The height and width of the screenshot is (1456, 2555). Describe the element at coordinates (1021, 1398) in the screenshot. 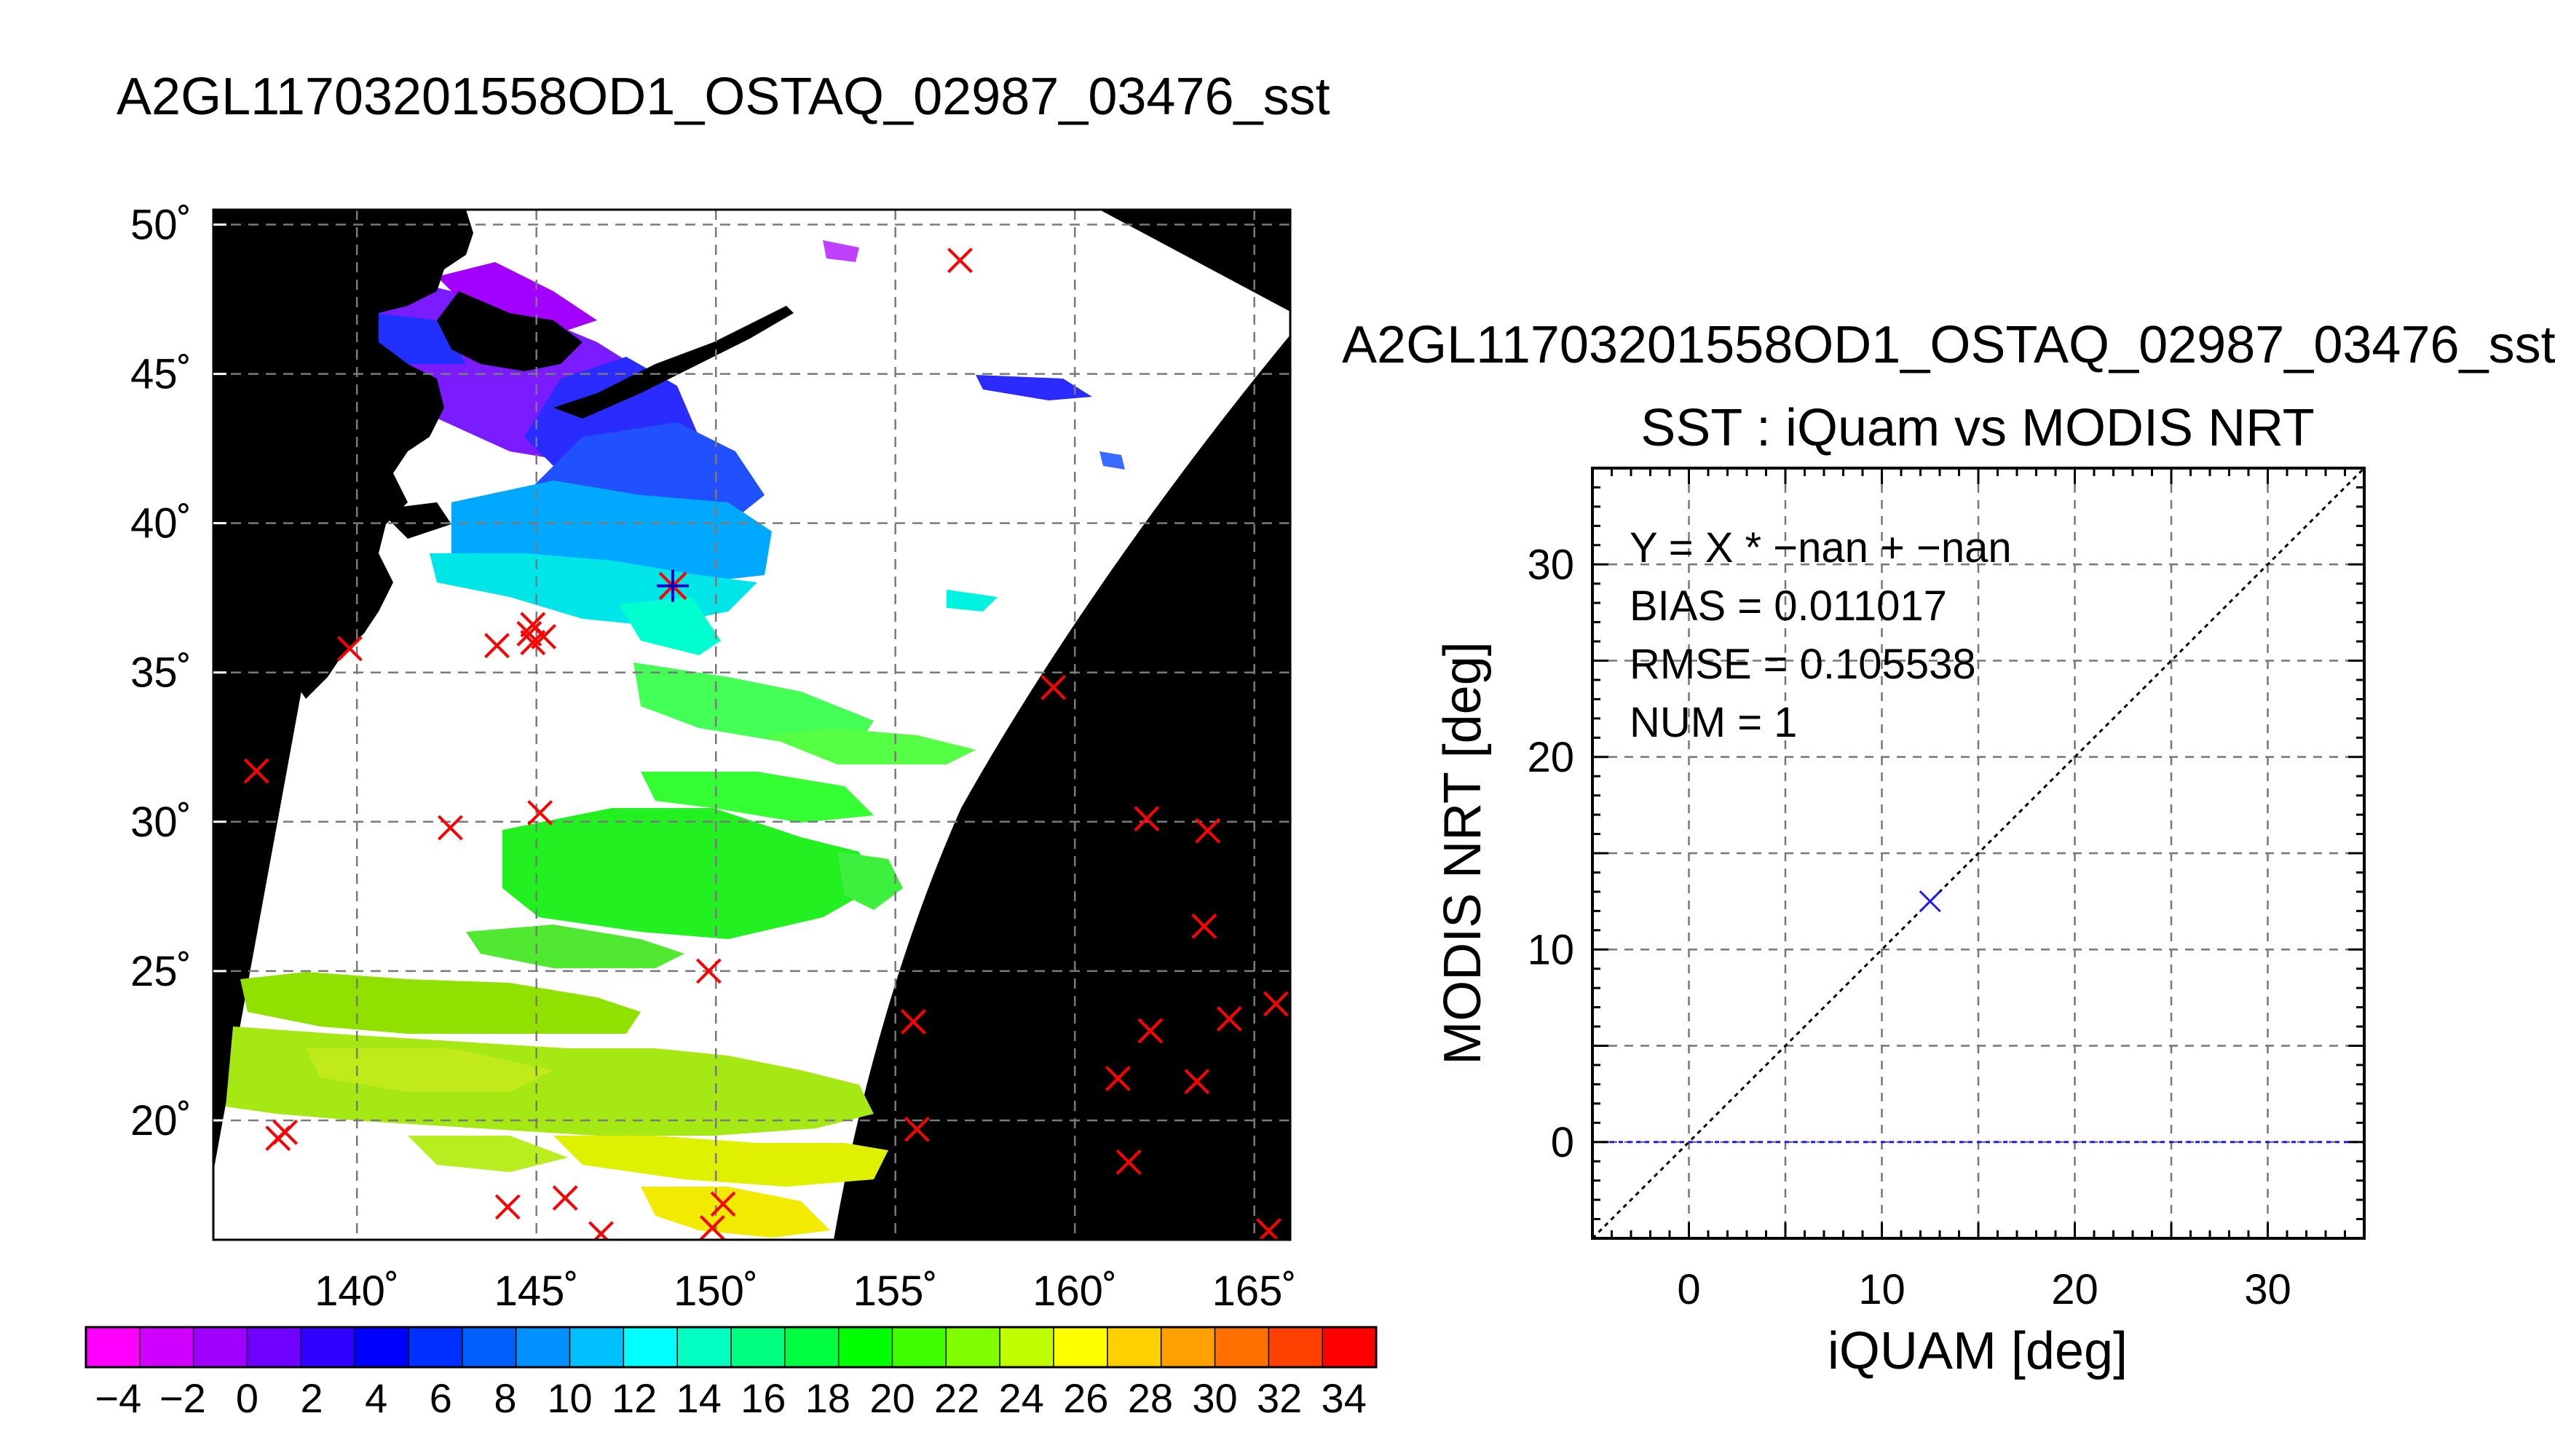

I see `colorbar-tick-label: 24` at that location.